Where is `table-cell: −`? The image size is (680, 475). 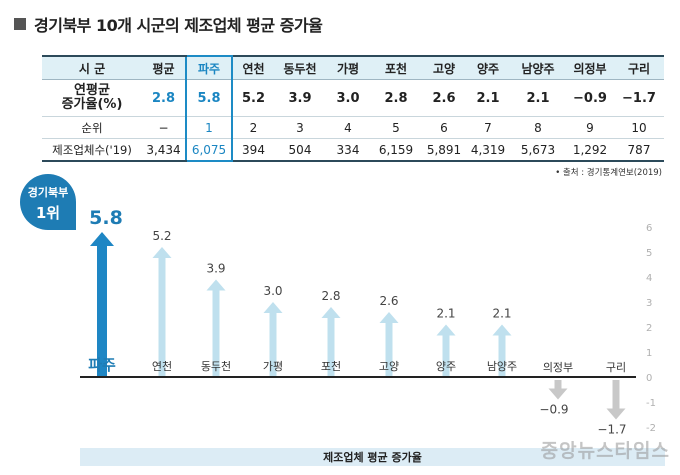 table-cell: − is located at coordinates (164, 127).